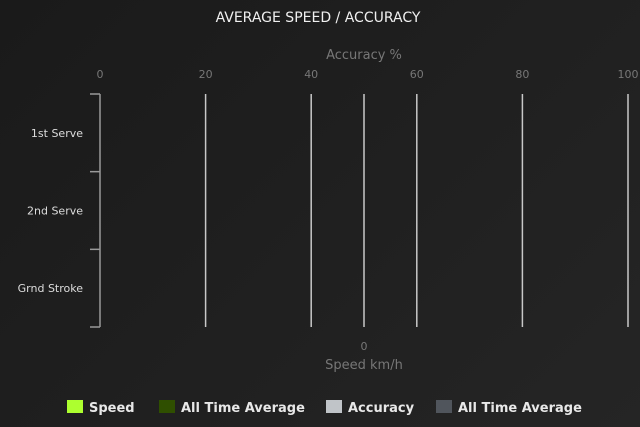 This screenshot has height=427, width=640. Describe the element at coordinates (51, 288) in the screenshot. I see `category-label: Grnd Stroke` at that location.